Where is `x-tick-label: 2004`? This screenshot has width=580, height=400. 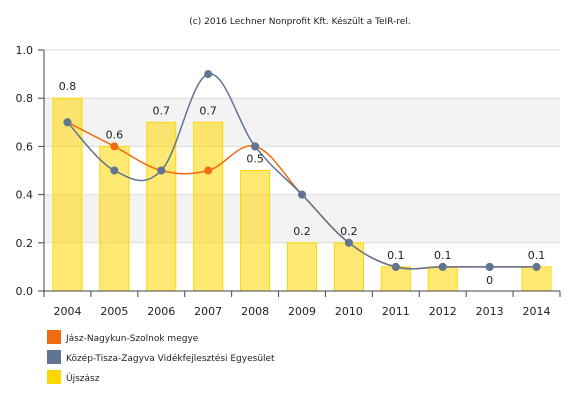 x-tick-label: 2004 is located at coordinates (67, 311).